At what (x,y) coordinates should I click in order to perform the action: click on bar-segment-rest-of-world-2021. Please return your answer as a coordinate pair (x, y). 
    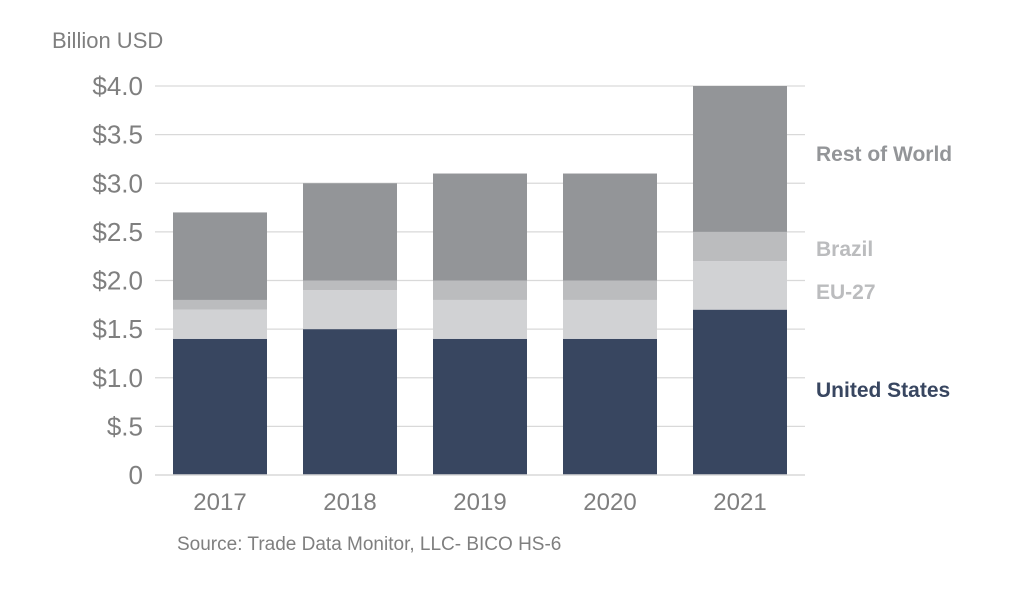
    Looking at the image, I should click on (740, 159).